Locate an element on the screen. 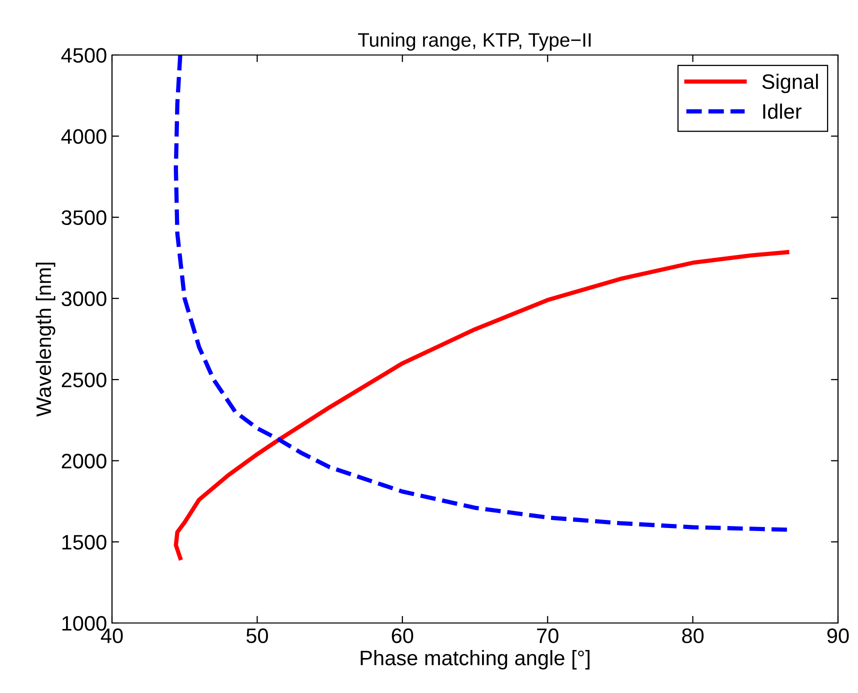 The image size is (858, 693). y-tick-label: 3000 is located at coordinates (84, 298).